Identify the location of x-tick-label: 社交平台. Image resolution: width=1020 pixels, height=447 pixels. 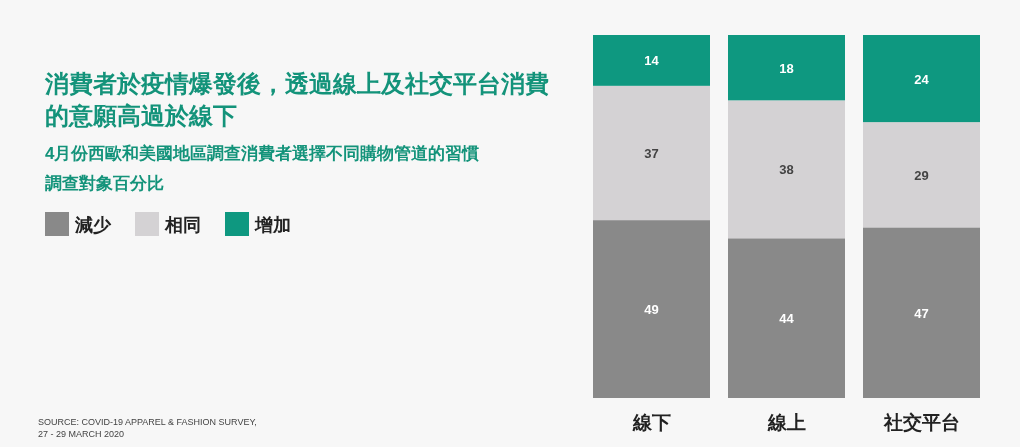
(921, 422).